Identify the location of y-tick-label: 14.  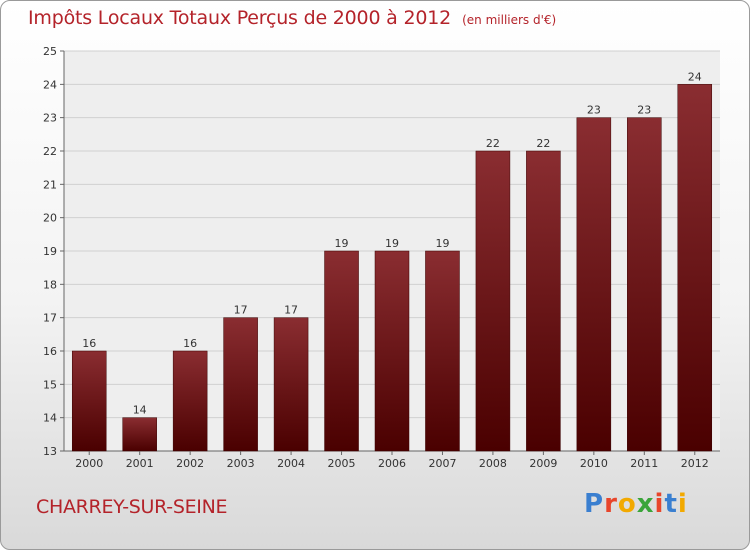
(50, 418).